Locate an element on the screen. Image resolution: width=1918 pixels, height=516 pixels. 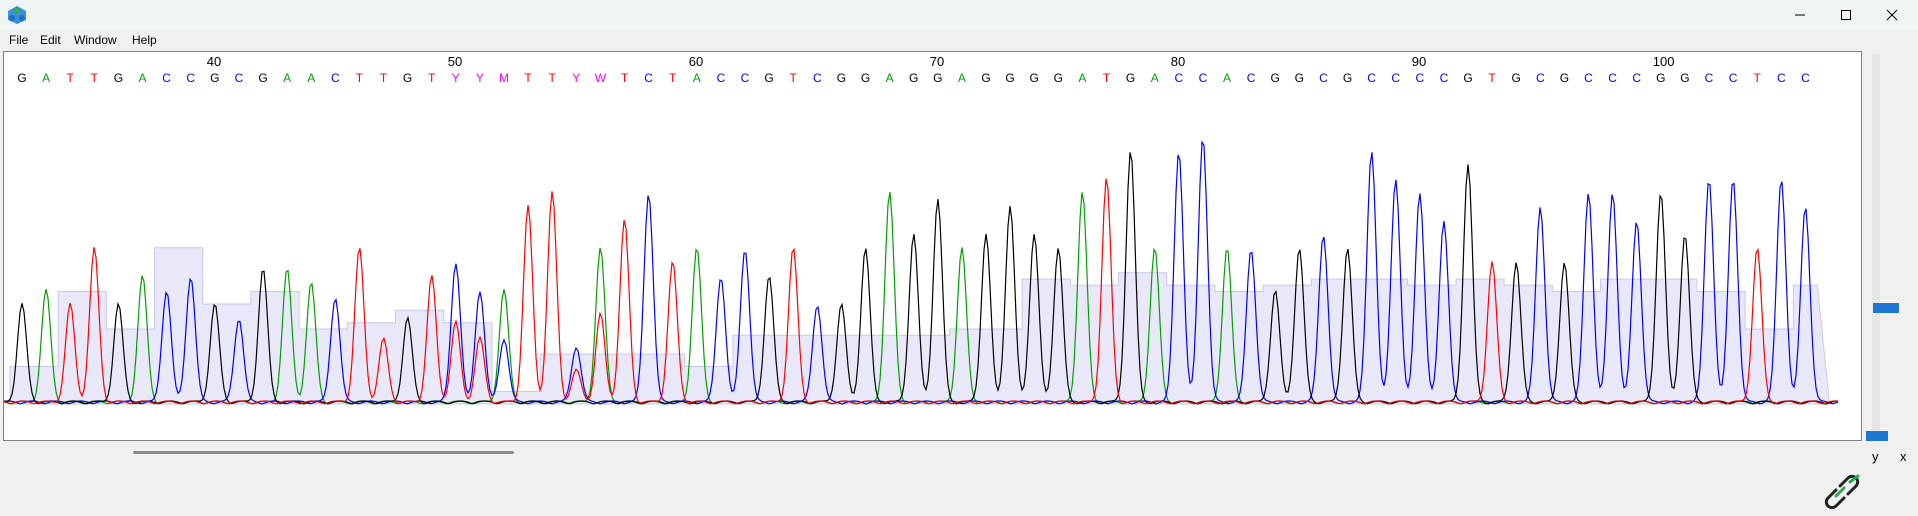
menu-file: File is located at coordinates (19, 40).